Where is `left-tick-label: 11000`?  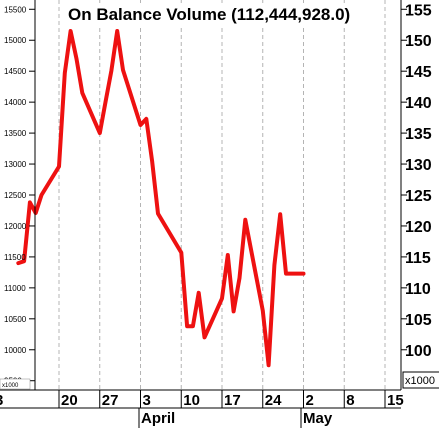 left-tick-label: 11000 is located at coordinates (15, 288).